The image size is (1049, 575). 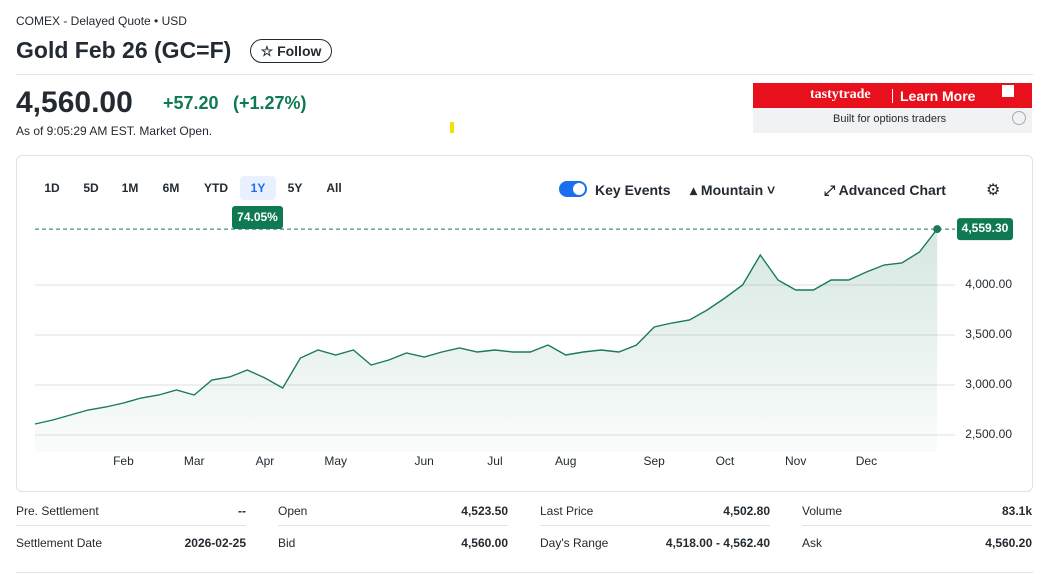 I want to click on chart-style-label: Mountain, so click(x=732, y=190).